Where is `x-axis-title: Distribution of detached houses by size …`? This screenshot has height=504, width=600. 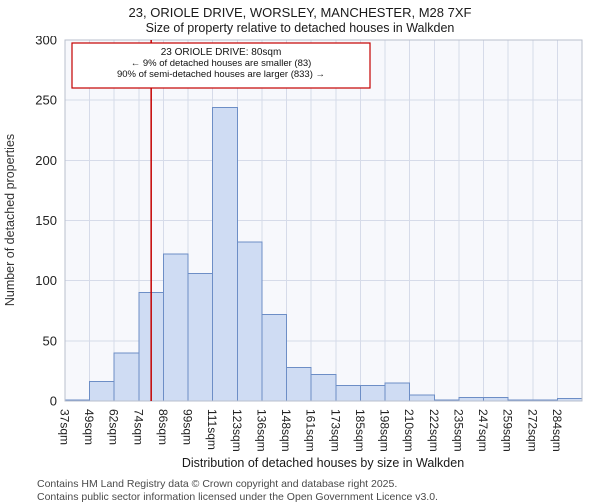
x-axis-title: Distribution of detached houses by size … is located at coordinates (323, 463).